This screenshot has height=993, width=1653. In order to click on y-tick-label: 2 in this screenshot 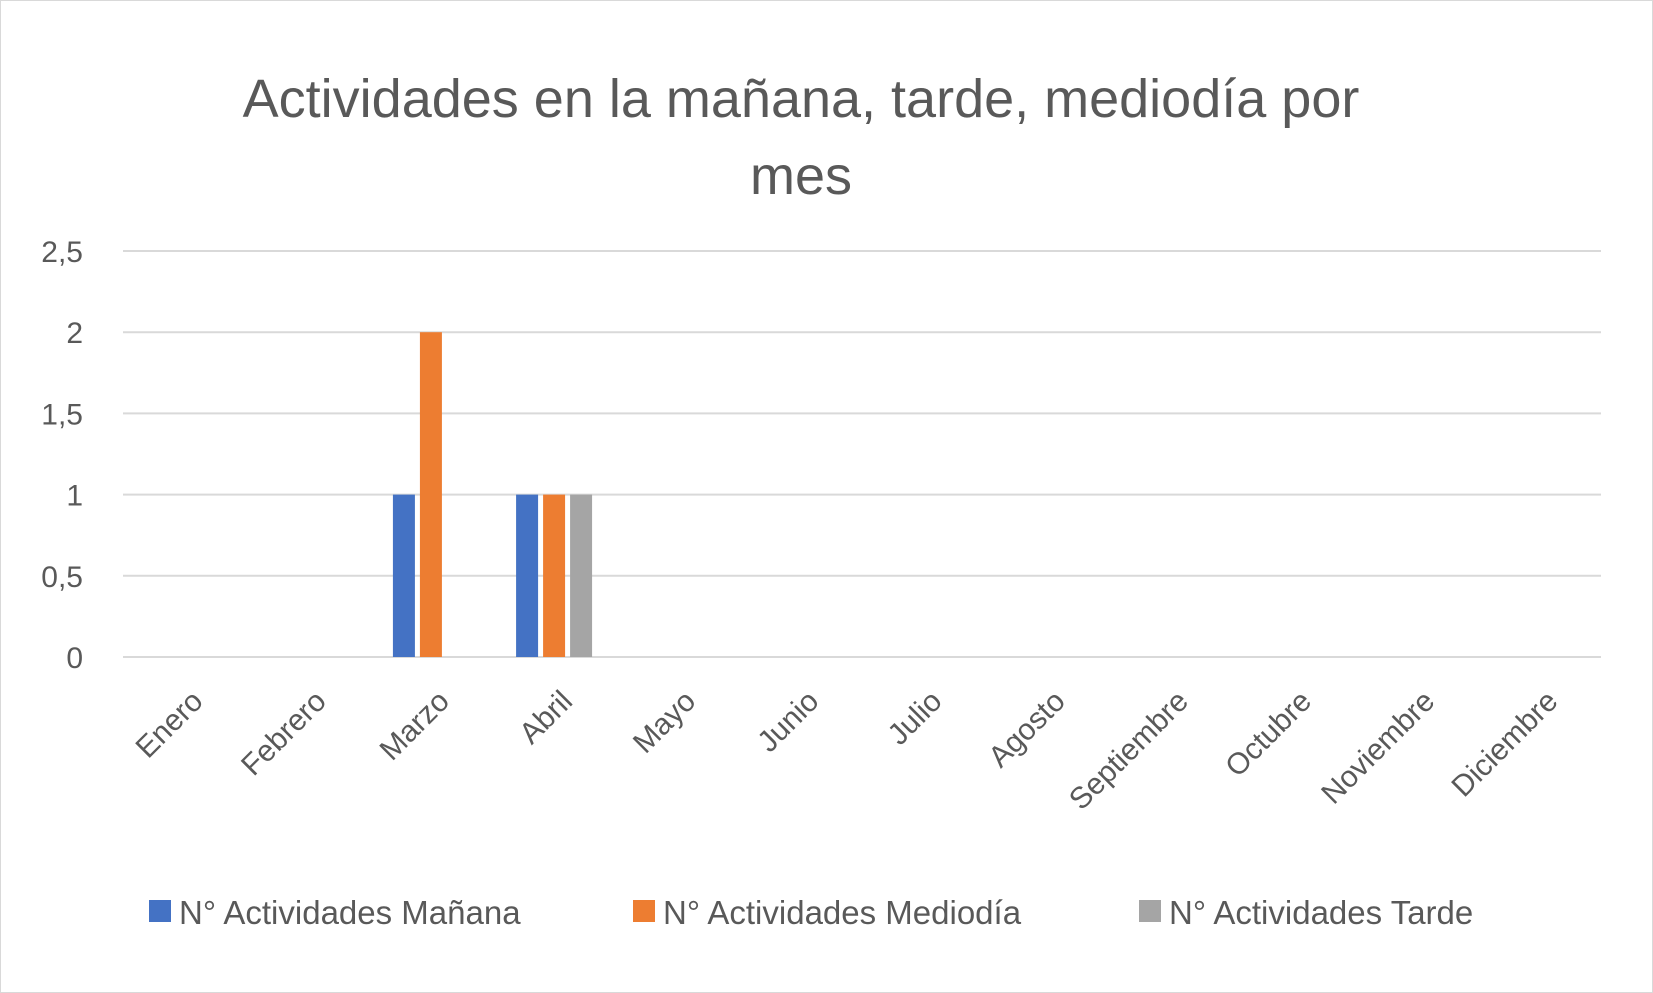, I will do `click(74, 333)`.